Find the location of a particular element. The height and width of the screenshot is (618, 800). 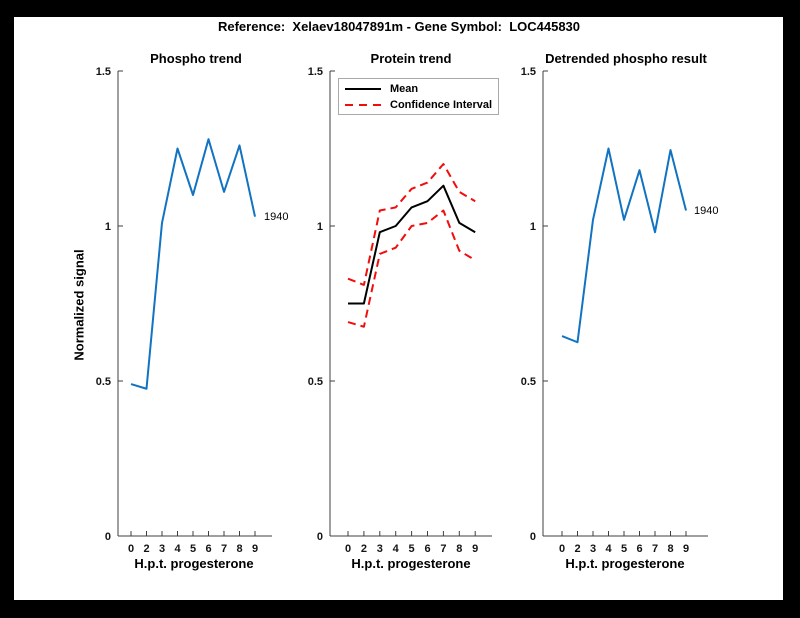

x-axis-label-protein: H.p.t. progesterone is located at coordinates (411, 563).